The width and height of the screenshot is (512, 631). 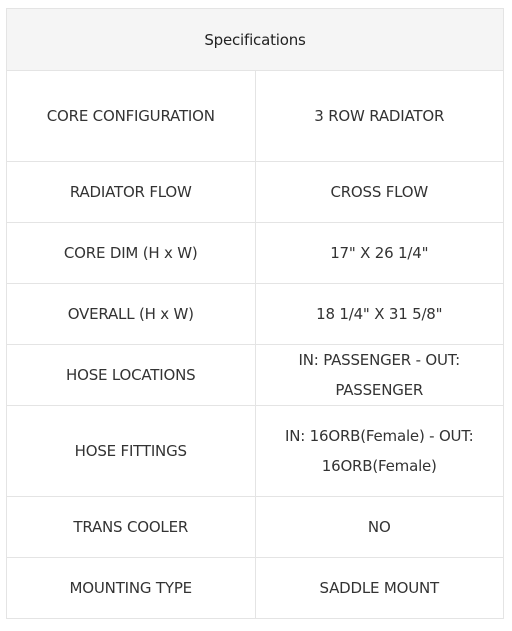 I want to click on spec-value: SADDLE MOUNT, so click(x=379, y=588).